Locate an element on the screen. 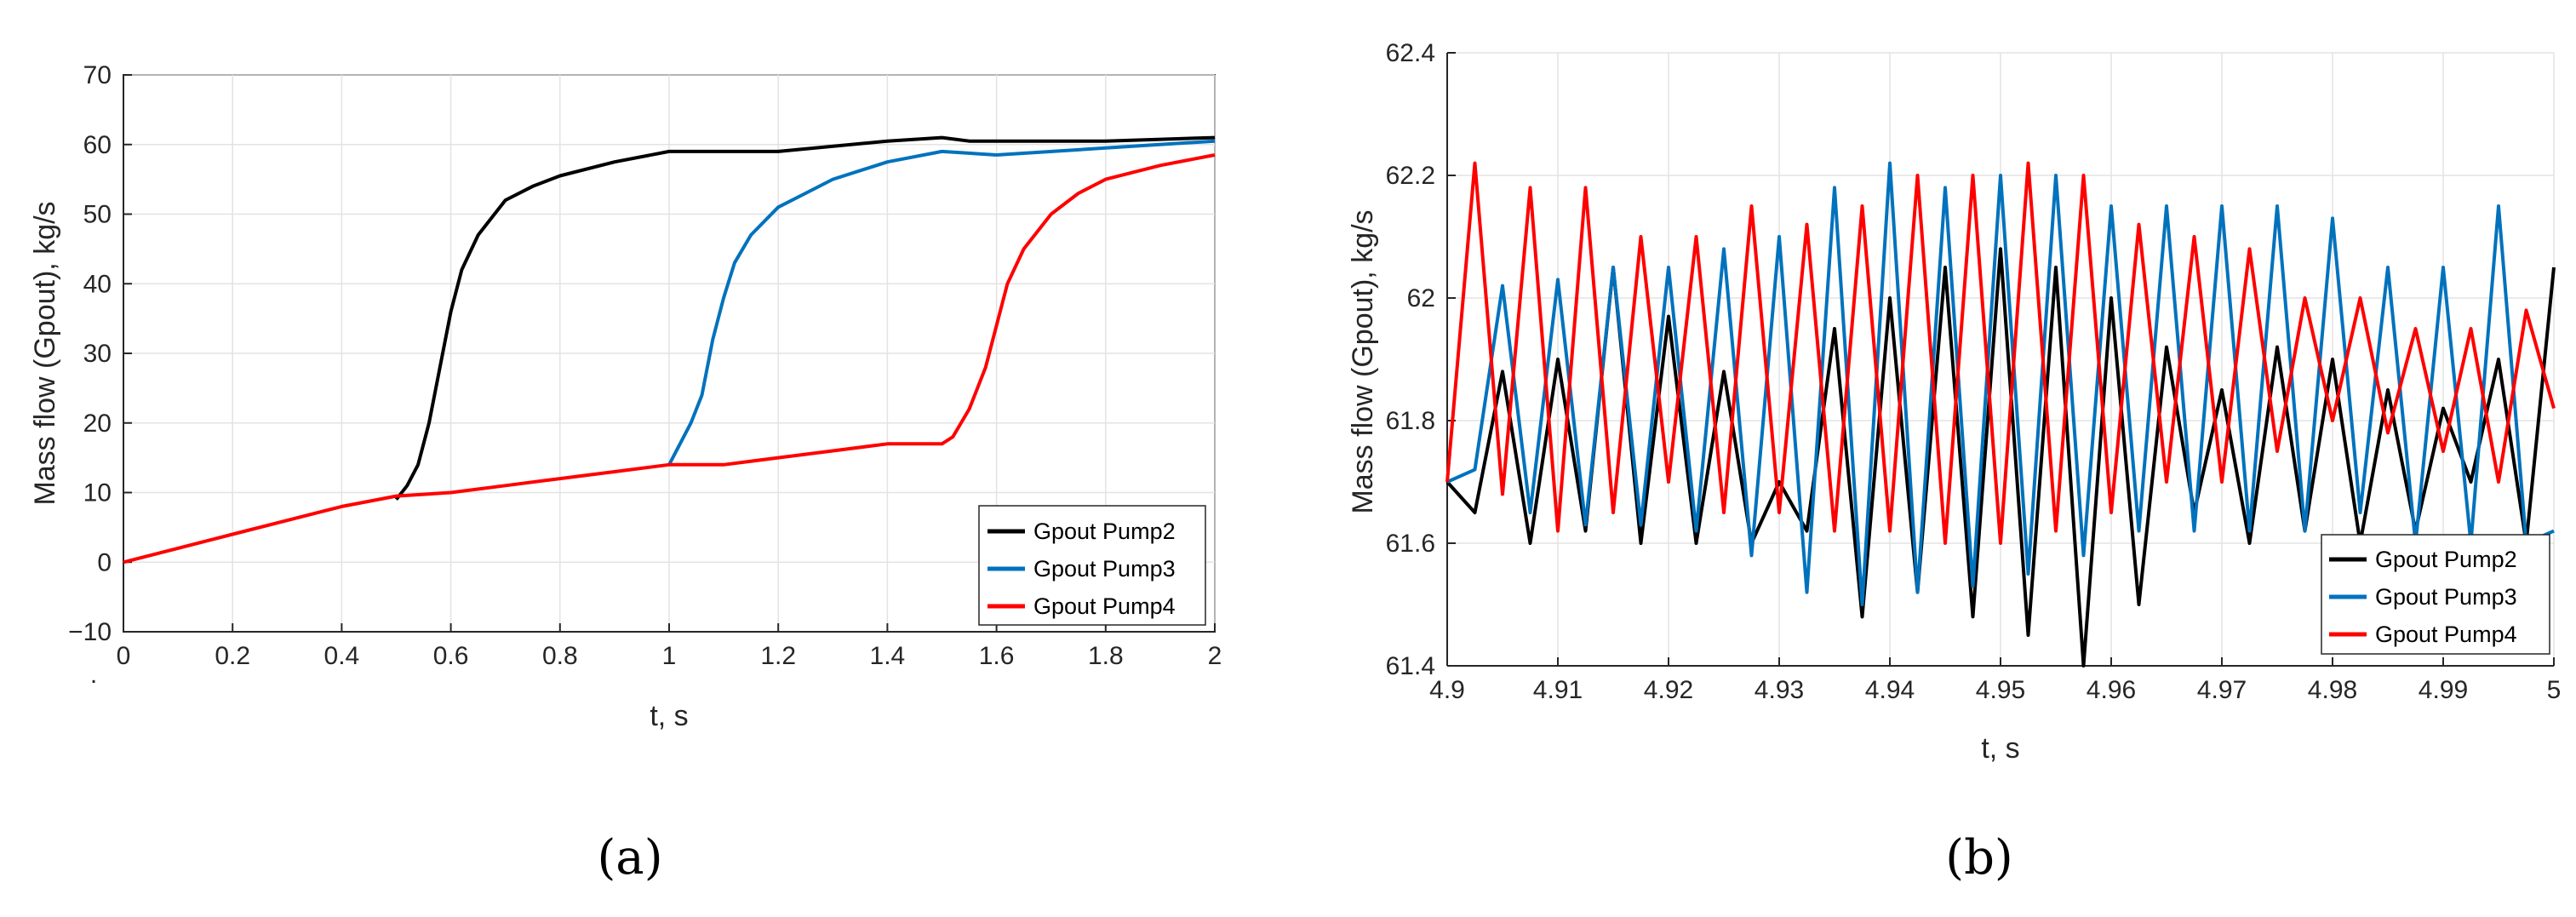  chart-b-y-ticks: 61.4 61.6 61.8 62 62.2 62.4 is located at coordinates (1410, 359).